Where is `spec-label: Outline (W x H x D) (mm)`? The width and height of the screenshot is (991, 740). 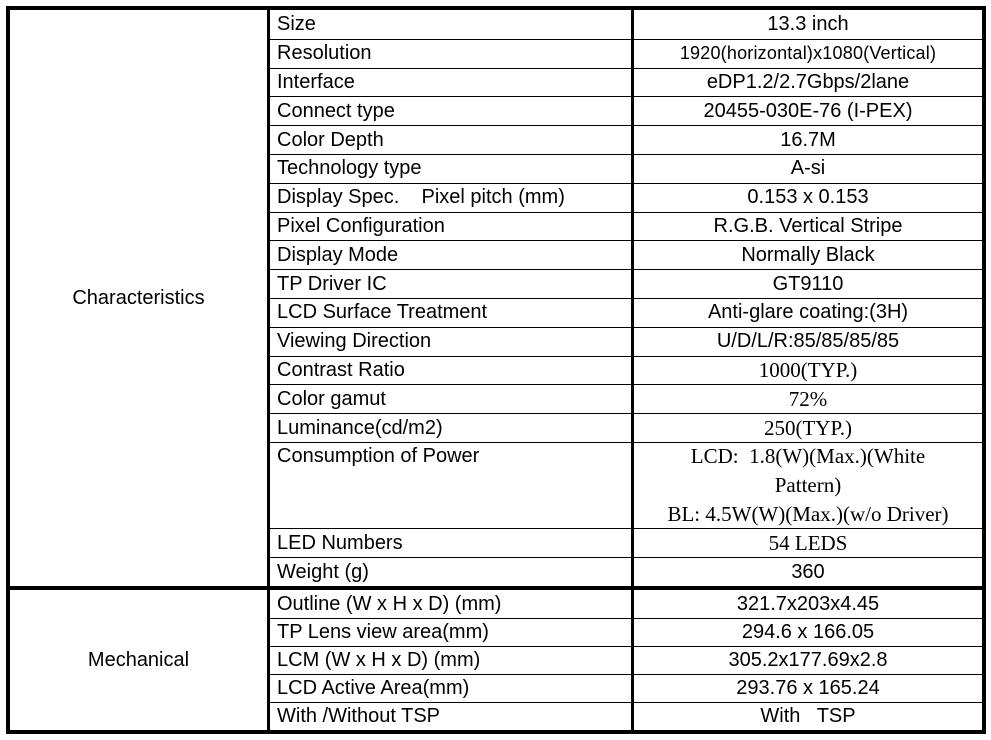 spec-label: Outline (W x H x D) (mm) is located at coordinates (452, 604).